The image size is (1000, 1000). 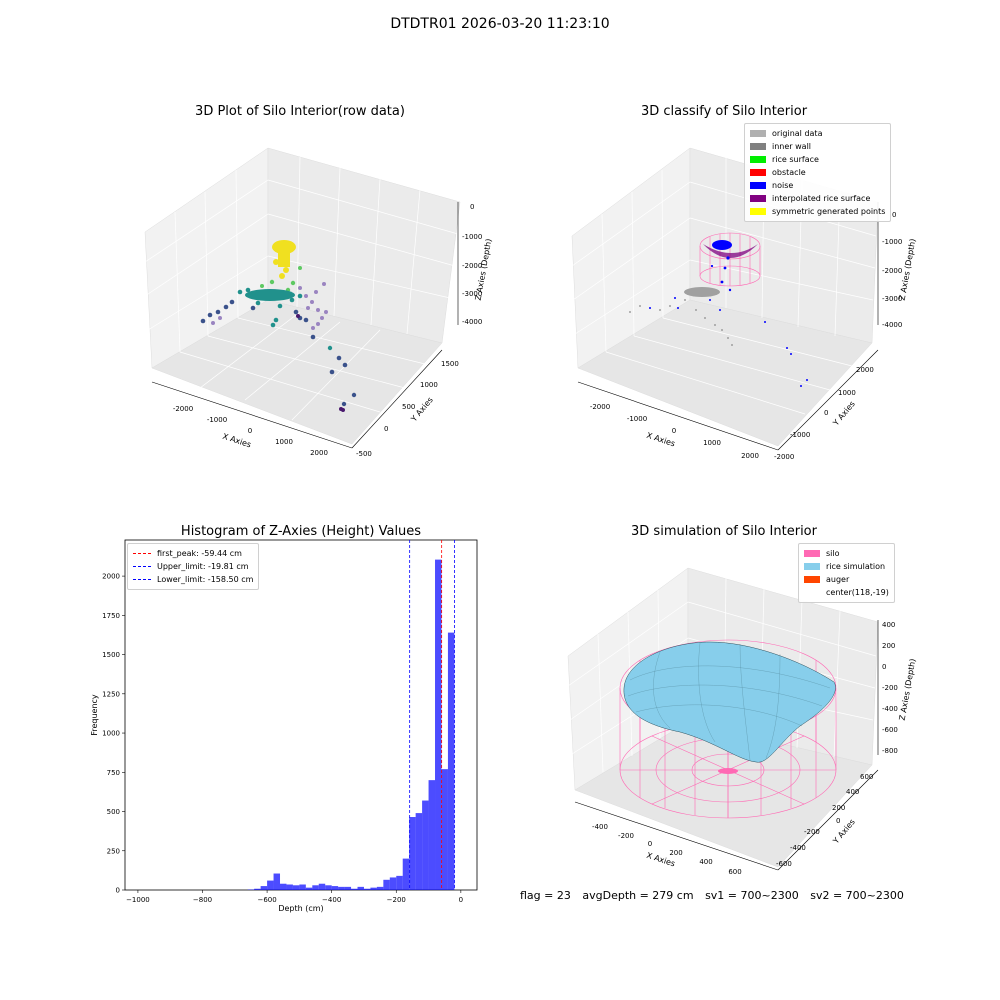 I want to click on simulation-ztick: -400, so click(x=890, y=709).